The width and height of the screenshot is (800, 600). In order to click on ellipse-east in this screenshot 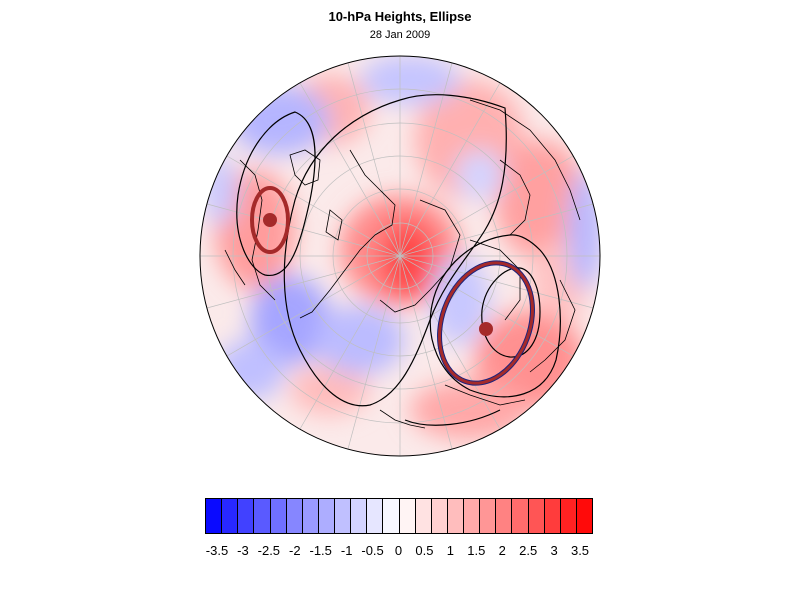, I will do `click(486, 323)`.